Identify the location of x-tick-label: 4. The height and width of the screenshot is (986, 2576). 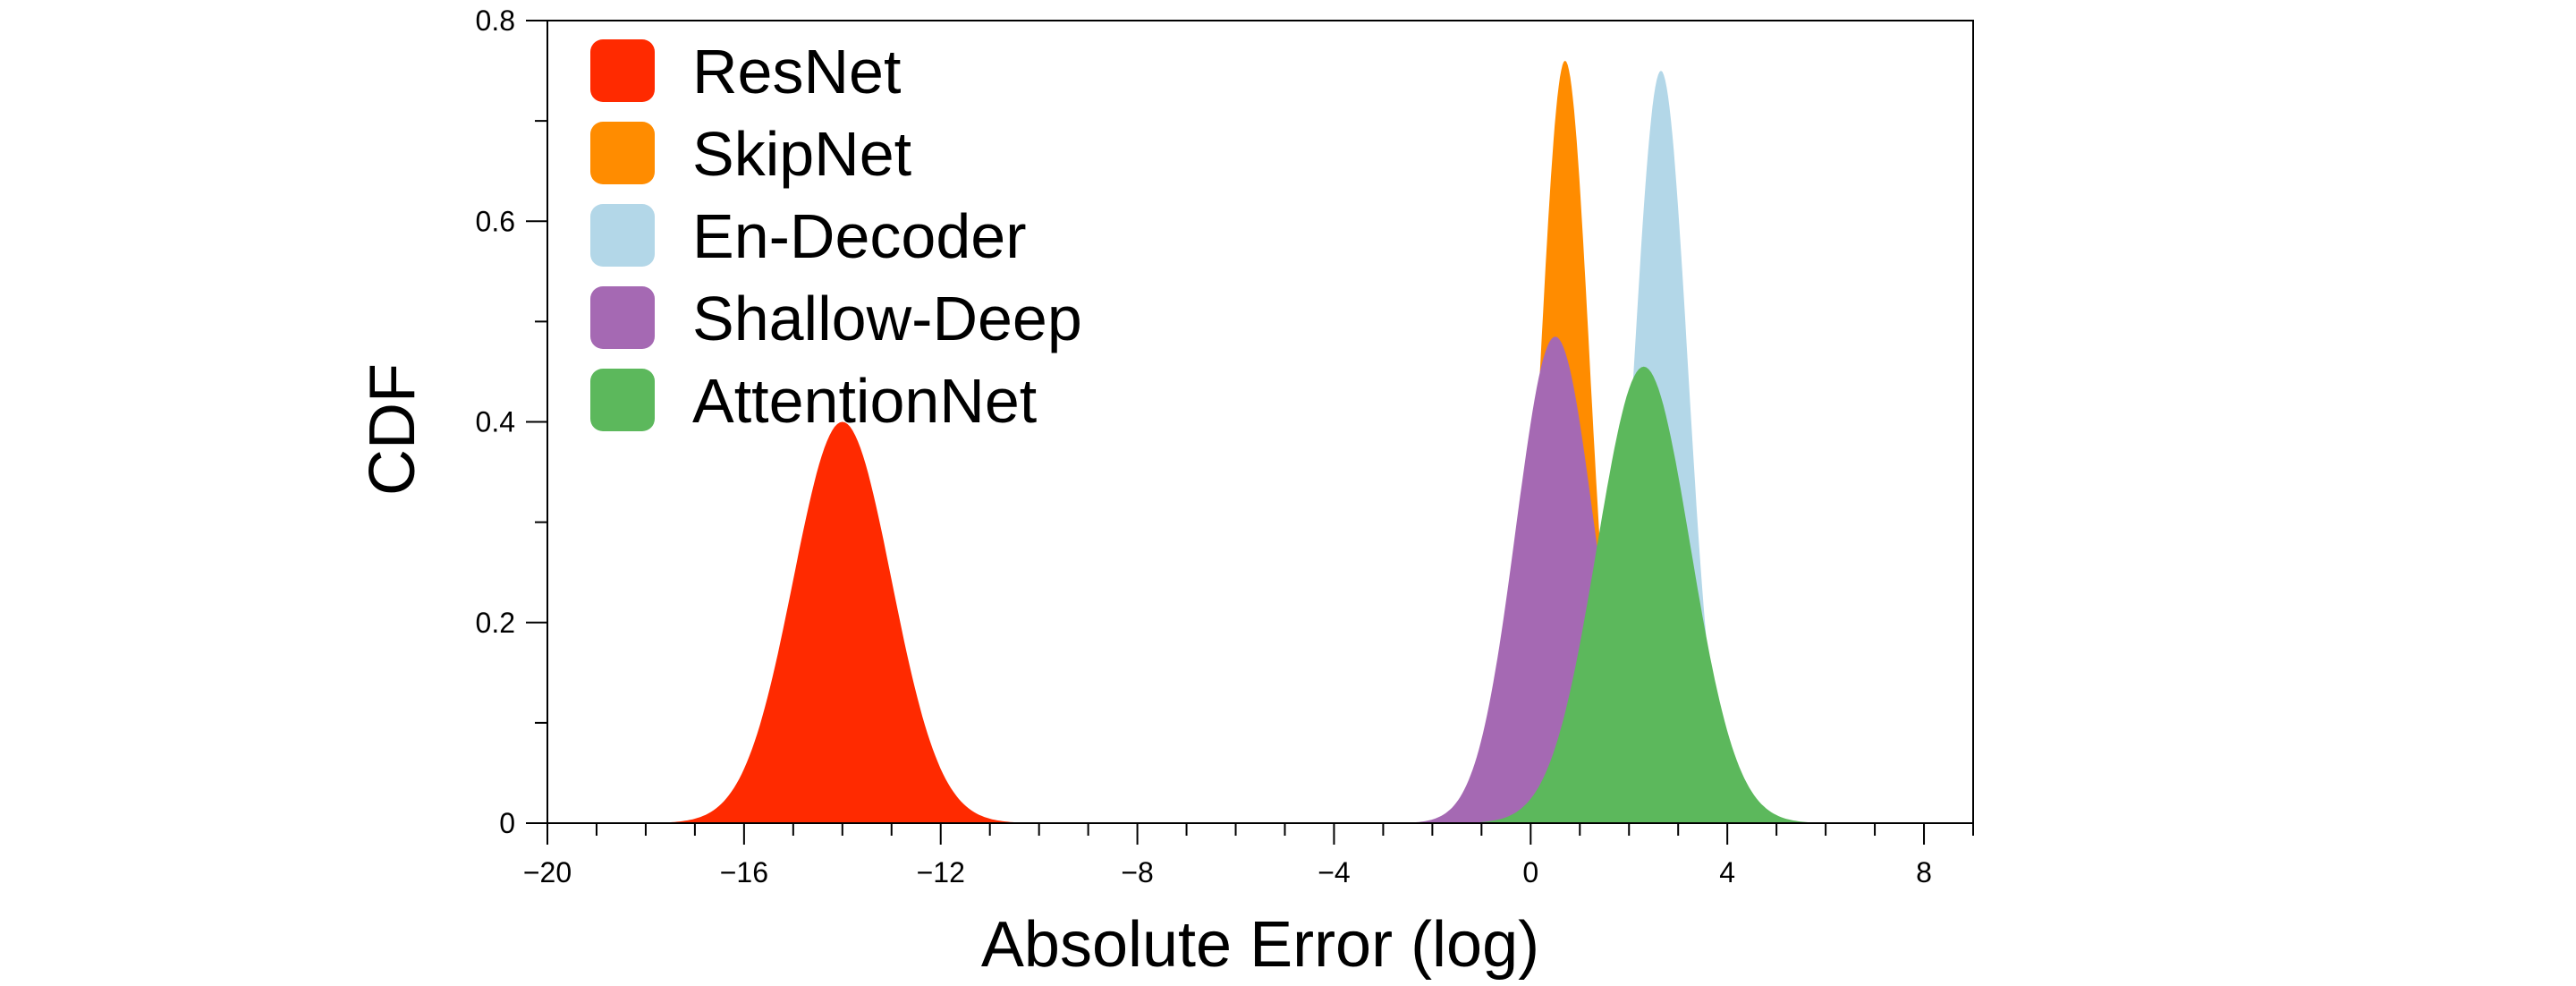
(1727, 872).